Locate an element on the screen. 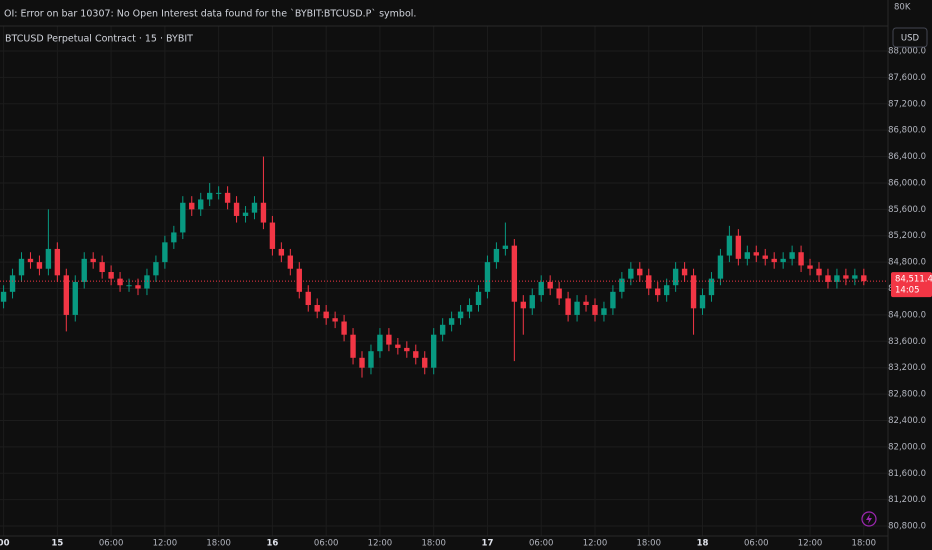 The image size is (932, 550). indicator-axis-label: 80K is located at coordinates (902, 8).